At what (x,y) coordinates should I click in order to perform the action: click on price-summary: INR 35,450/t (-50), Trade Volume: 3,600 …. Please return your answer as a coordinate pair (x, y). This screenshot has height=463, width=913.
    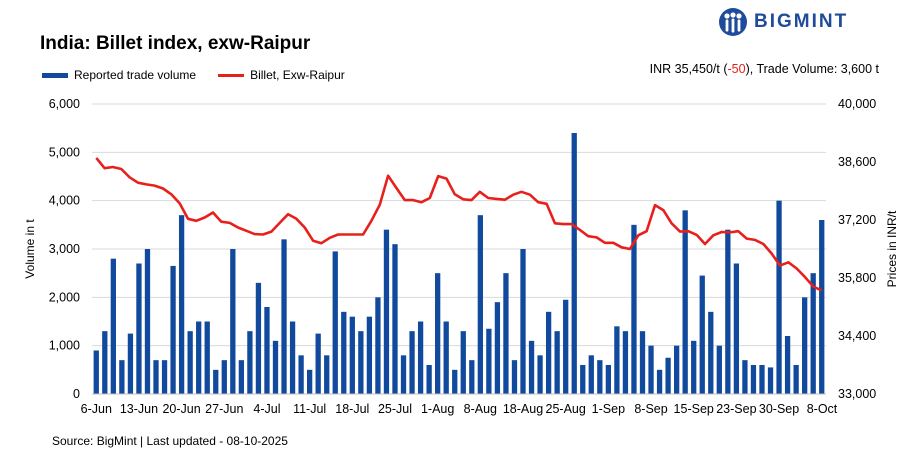
    Looking at the image, I should click on (764, 69).